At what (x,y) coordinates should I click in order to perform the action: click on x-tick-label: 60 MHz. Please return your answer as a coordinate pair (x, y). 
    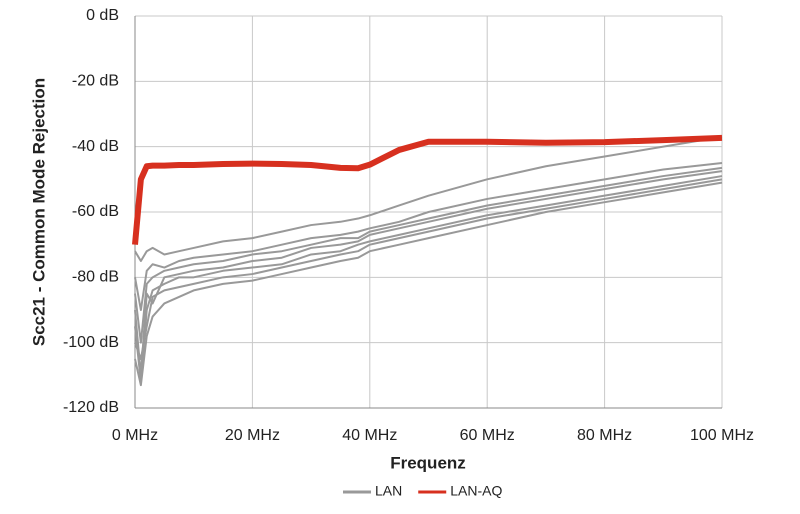
    Looking at the image, I should click on (487, 435).